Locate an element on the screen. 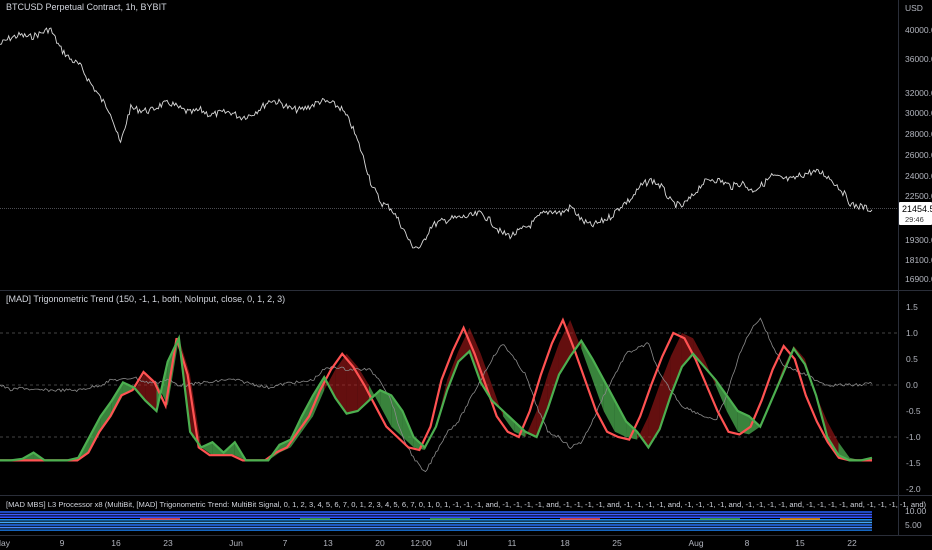  indicator-axis: 1.5 1.0 0.5 0.0 -0.5 -1.0 -1.5 -2.0 is located at coordinates (913, 398).